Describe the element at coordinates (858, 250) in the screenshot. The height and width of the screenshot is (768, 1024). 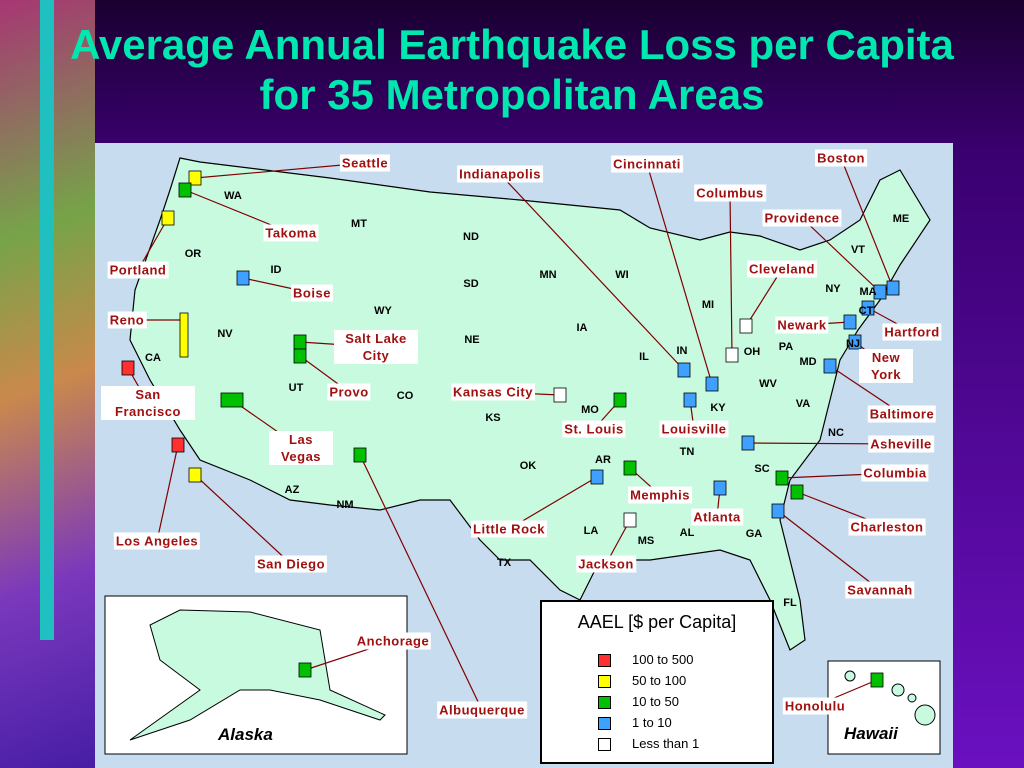
I see `state-label: VT` at that location.